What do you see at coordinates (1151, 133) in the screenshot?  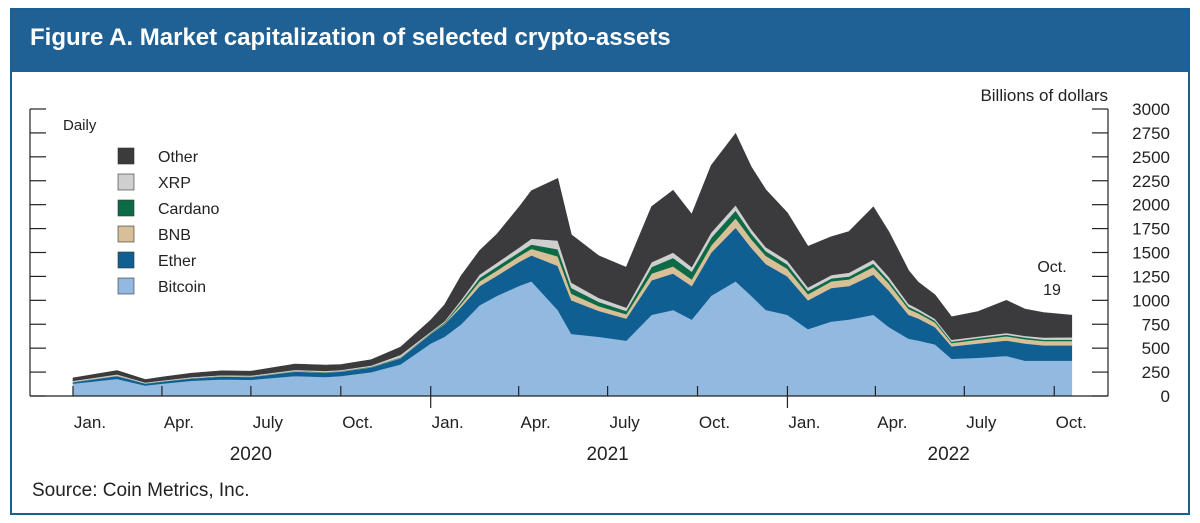 I see `y-tick-label: 2750` at bounding box center [1151, 133].